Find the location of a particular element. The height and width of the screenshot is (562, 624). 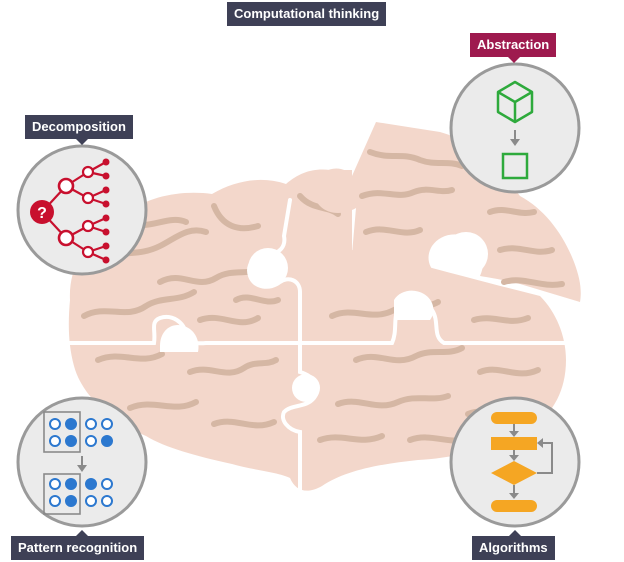

cube-icon is located at coordinates (515, 102).